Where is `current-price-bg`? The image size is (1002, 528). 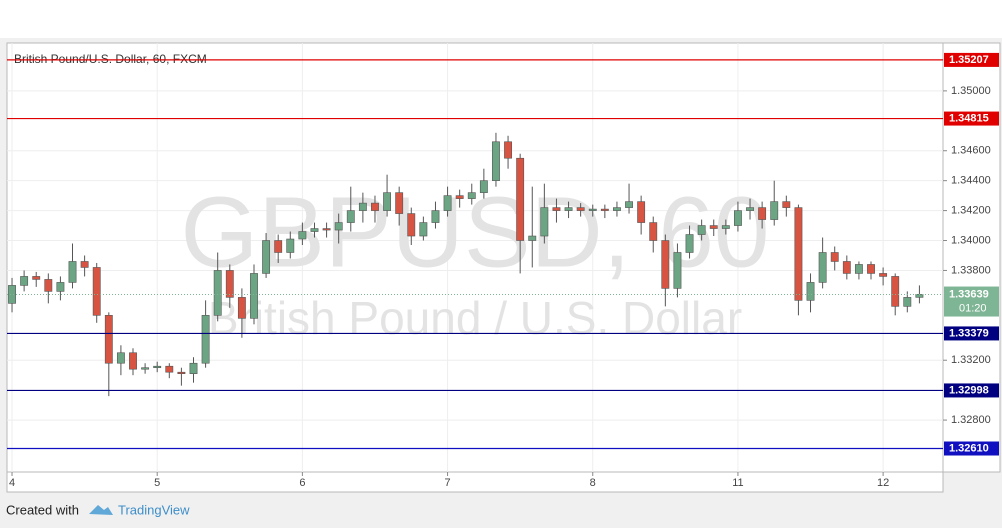
current-price-bg is located at coordinates (971, 301).